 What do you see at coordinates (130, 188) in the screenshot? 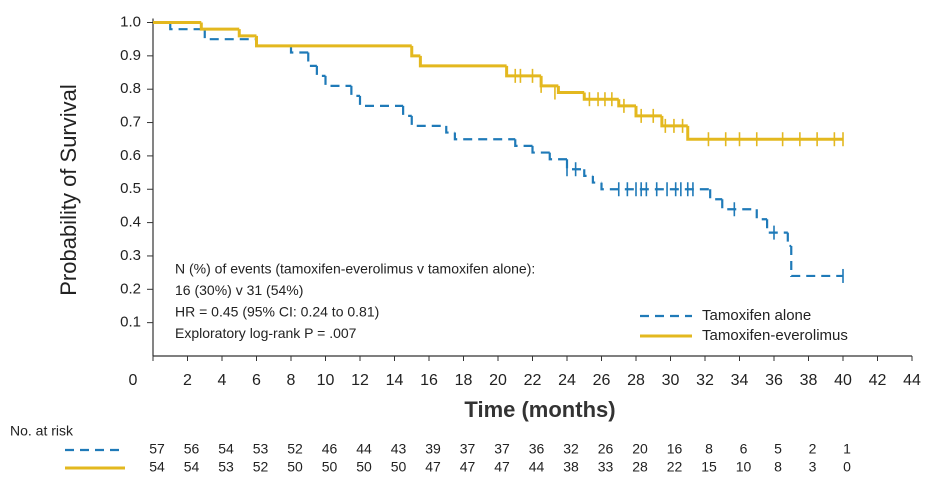
I see `y-tick-label: 0.5` at bounding box center [130, 188].